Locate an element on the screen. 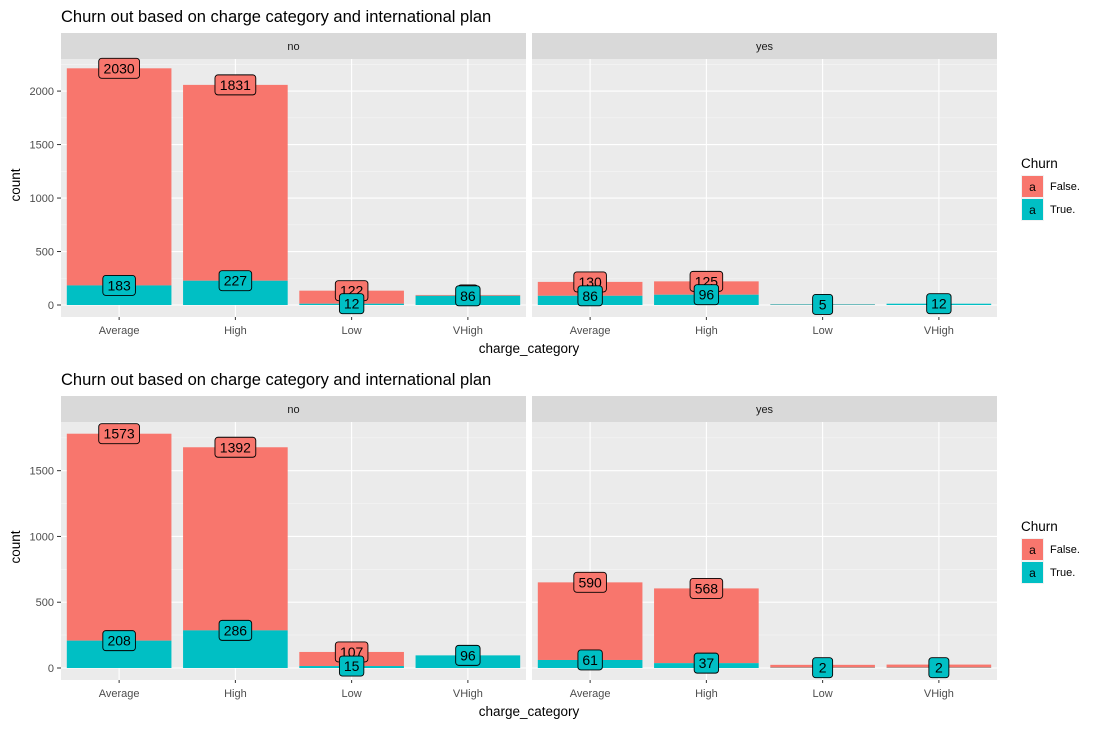 This screenshot has height=731, width=1100. data-label-text: 15 is located at coordinates (352, 666).